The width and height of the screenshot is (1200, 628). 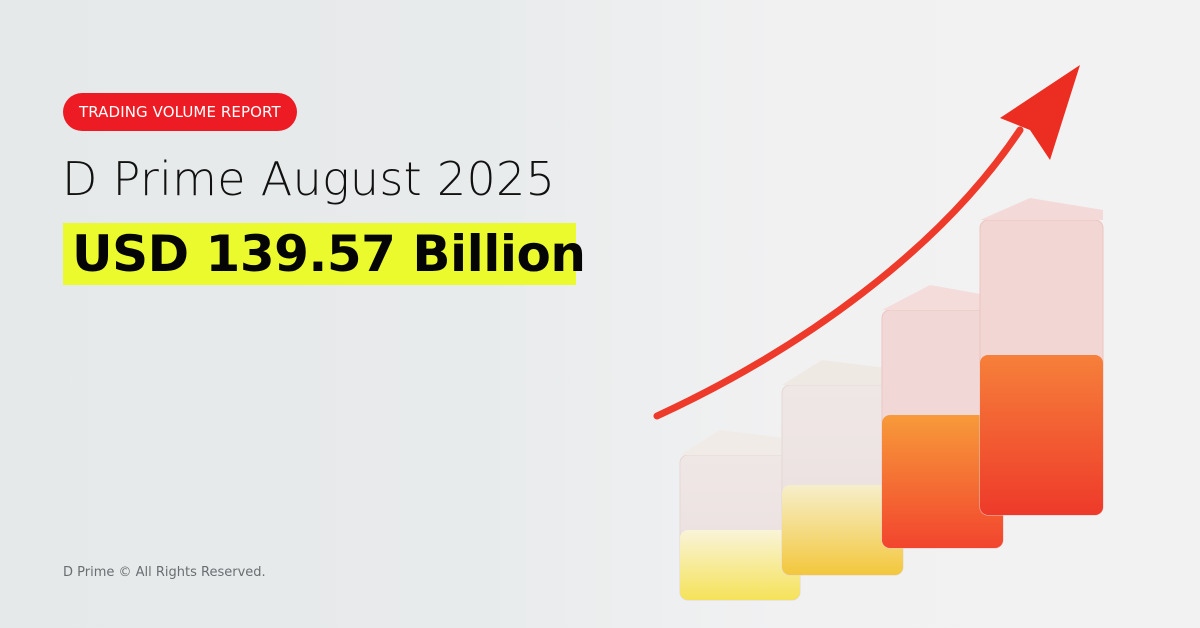 I want to click on copyright-footer: D Prime © All Rights Reserved., so click(x=164, y=572).